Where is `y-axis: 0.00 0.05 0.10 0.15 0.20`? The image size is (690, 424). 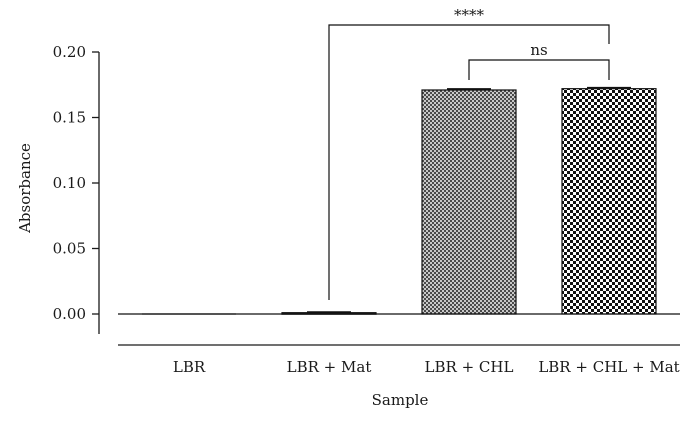 y-axis: 0.00 0.05 0.10 0.15 0.20 is located at coordinates (76, 188).